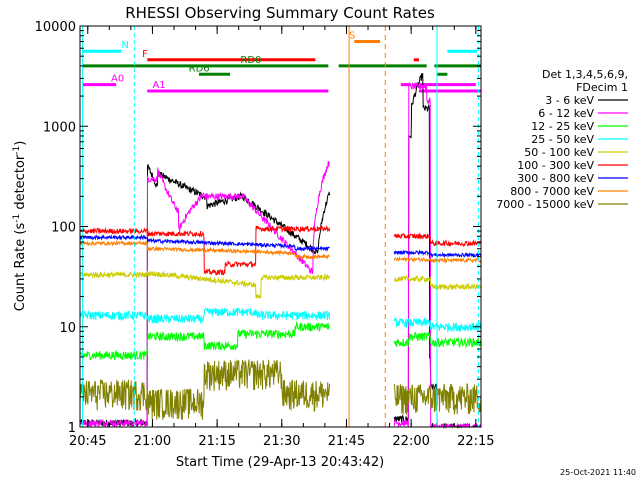 The width and height of the screenshot is (640, 480). What do you see at coordinates (552, 191) in the screenshot?
I see `legend-label: 800 - 7000 keV` at bounding box center [552, 191].